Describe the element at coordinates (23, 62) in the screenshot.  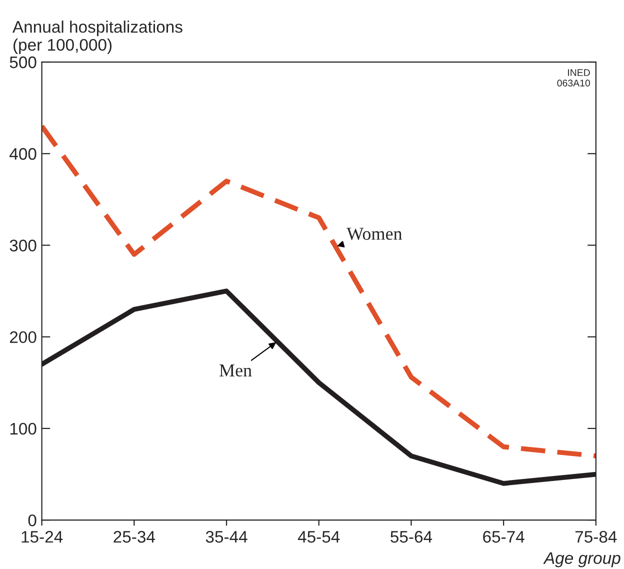
I see `y-tick-label: 500` at that location.